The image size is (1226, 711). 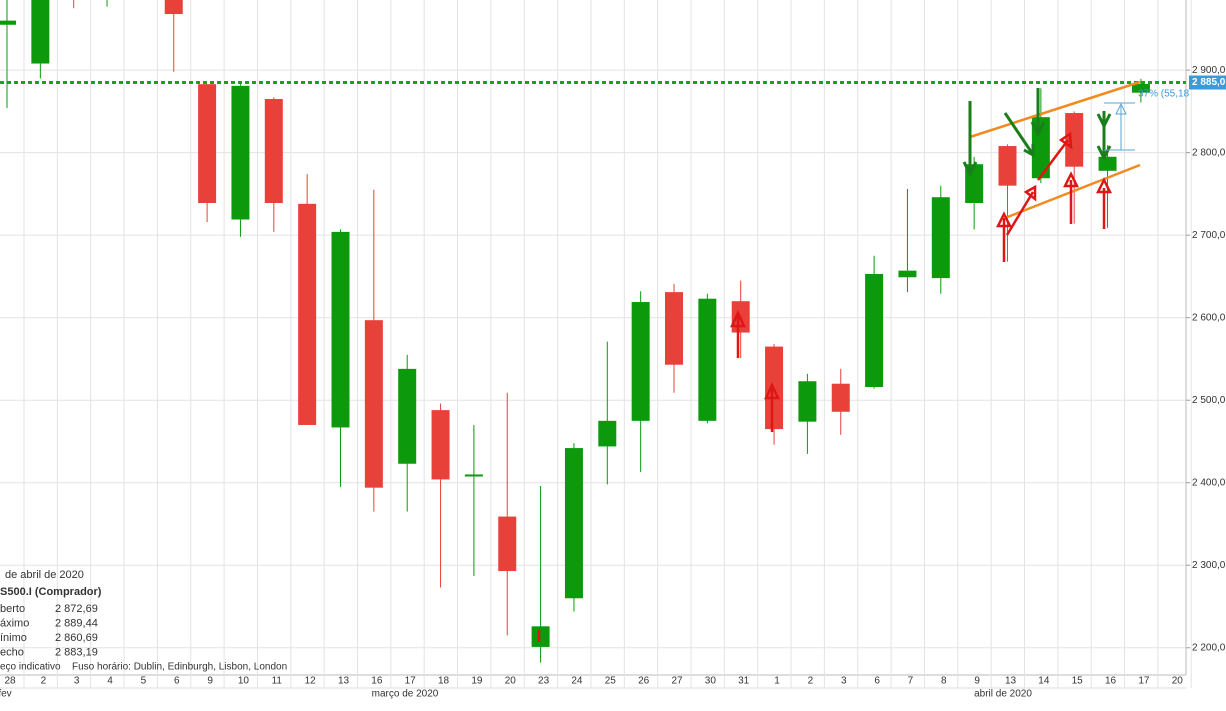 I want to click on x-tick-label: 25, so click(x=611, y=681).